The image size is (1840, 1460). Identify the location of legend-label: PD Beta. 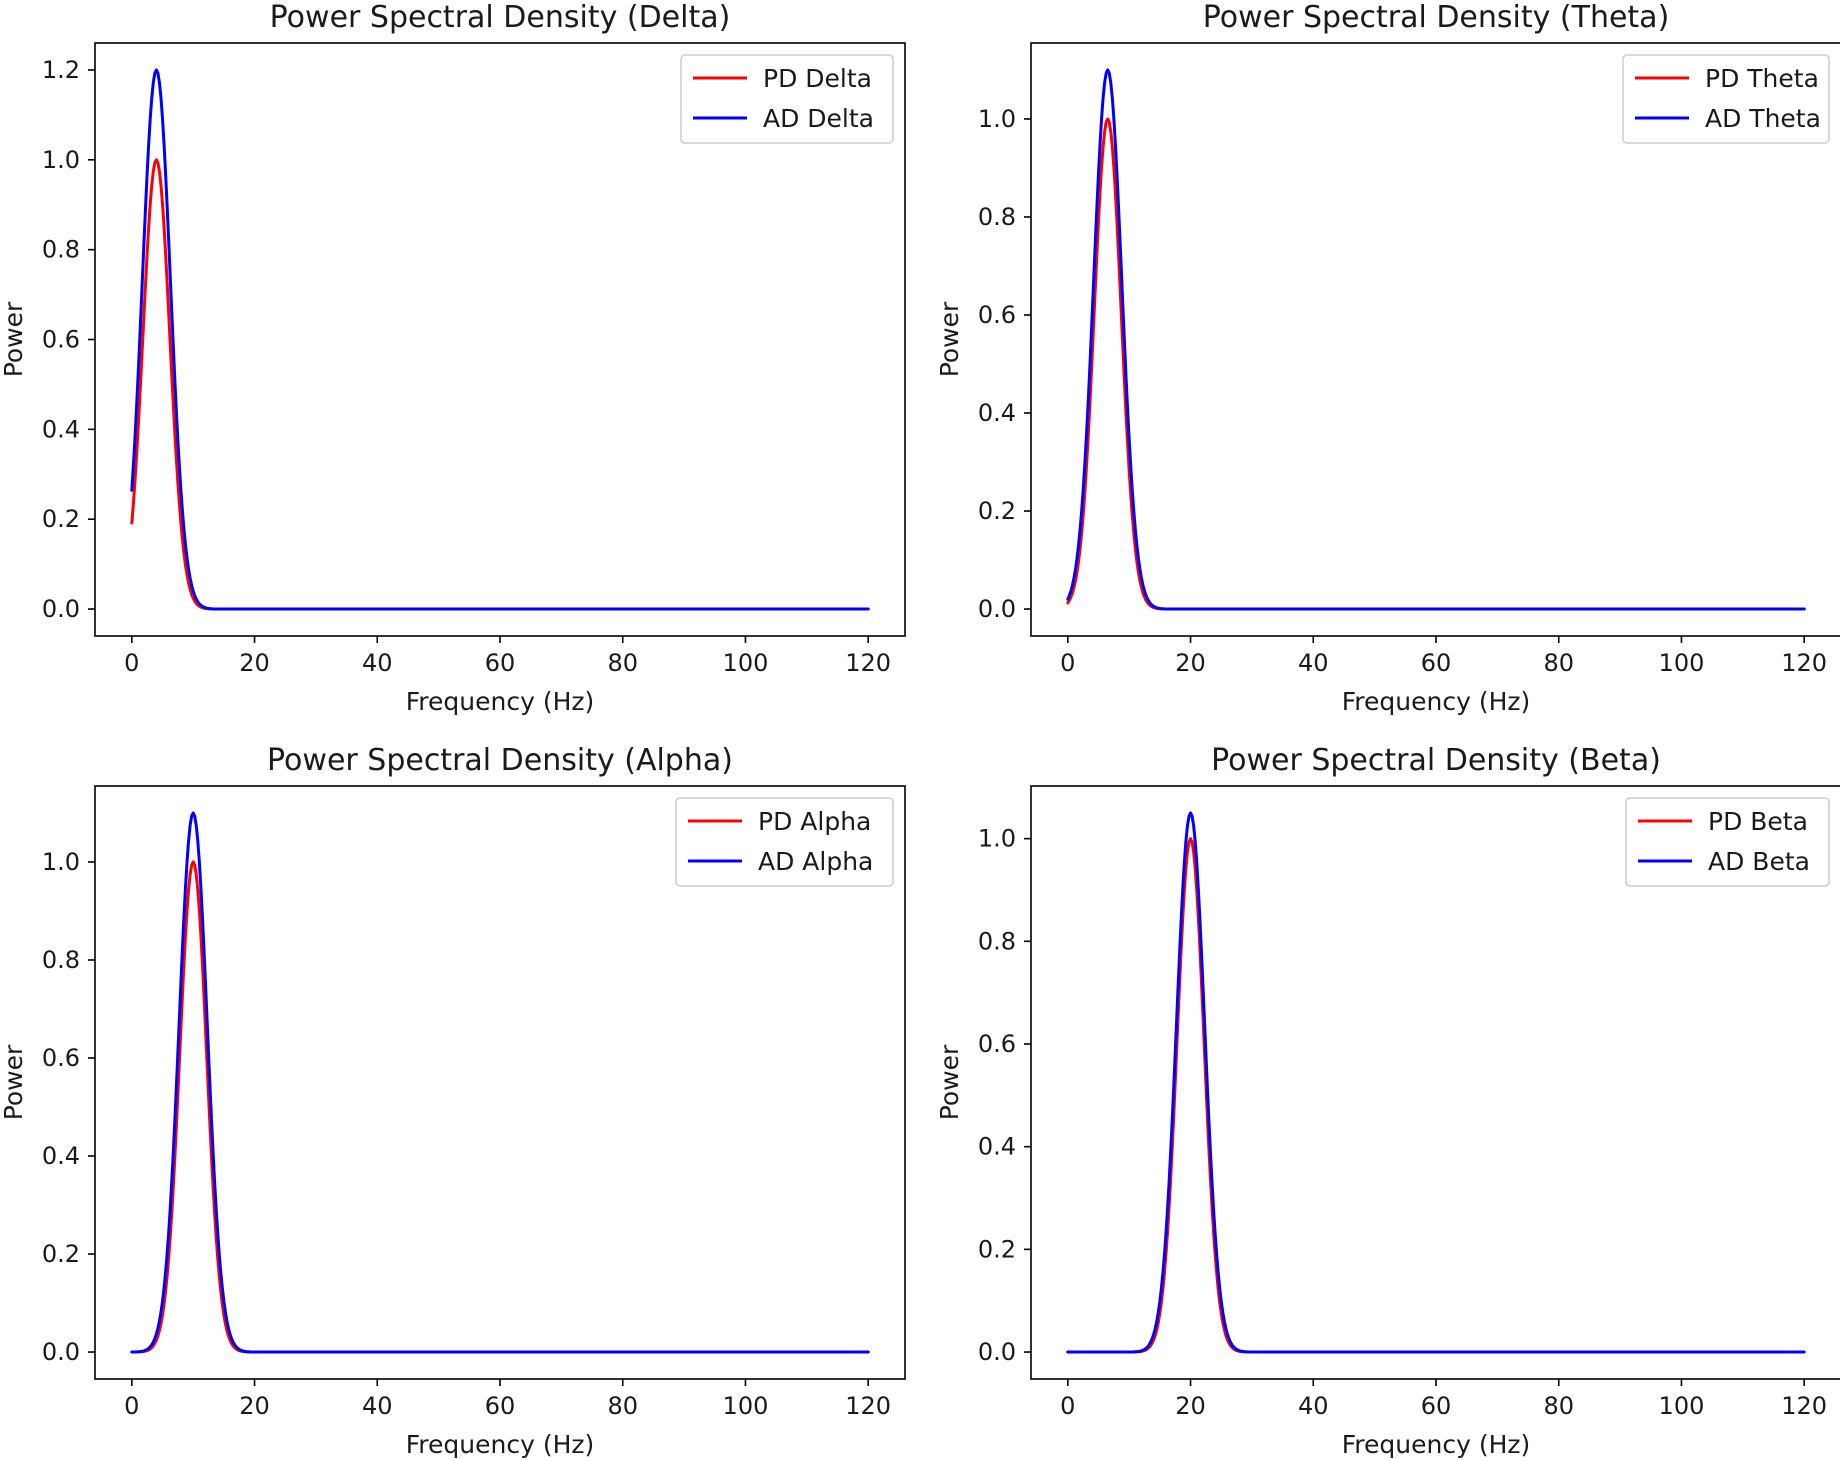
(1758, 821).